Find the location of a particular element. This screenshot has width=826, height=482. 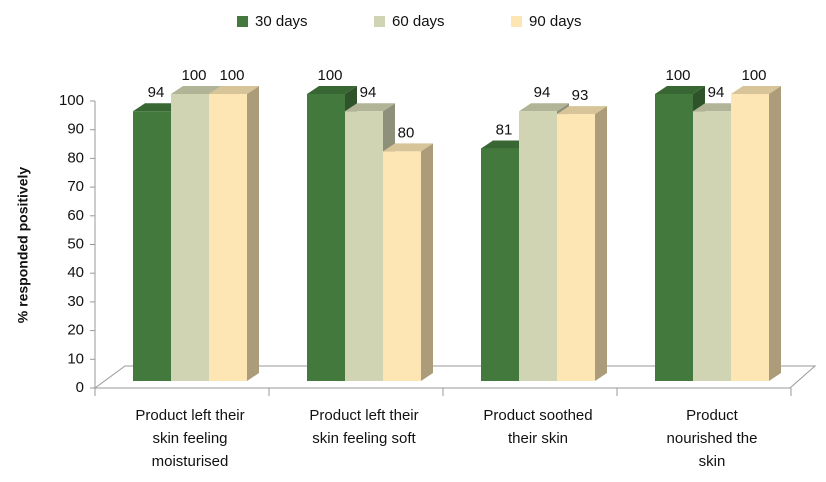

y-tick-label: 30 is located at coordinates (75, 301).